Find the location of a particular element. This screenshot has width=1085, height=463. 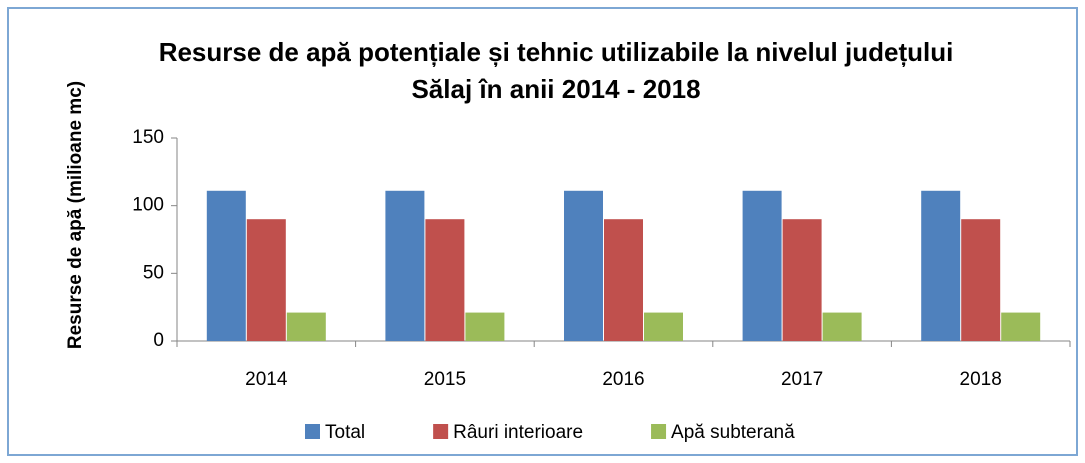

legend-label: Total is located at coordinates (345, 432).